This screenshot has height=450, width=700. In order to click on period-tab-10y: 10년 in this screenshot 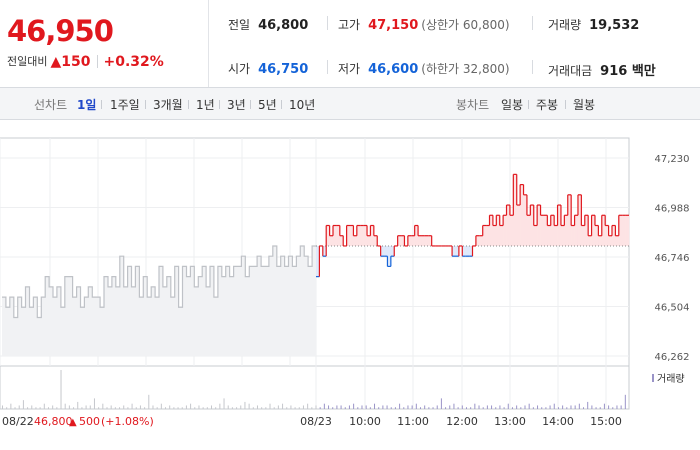, I will do `click(302, 105)`.